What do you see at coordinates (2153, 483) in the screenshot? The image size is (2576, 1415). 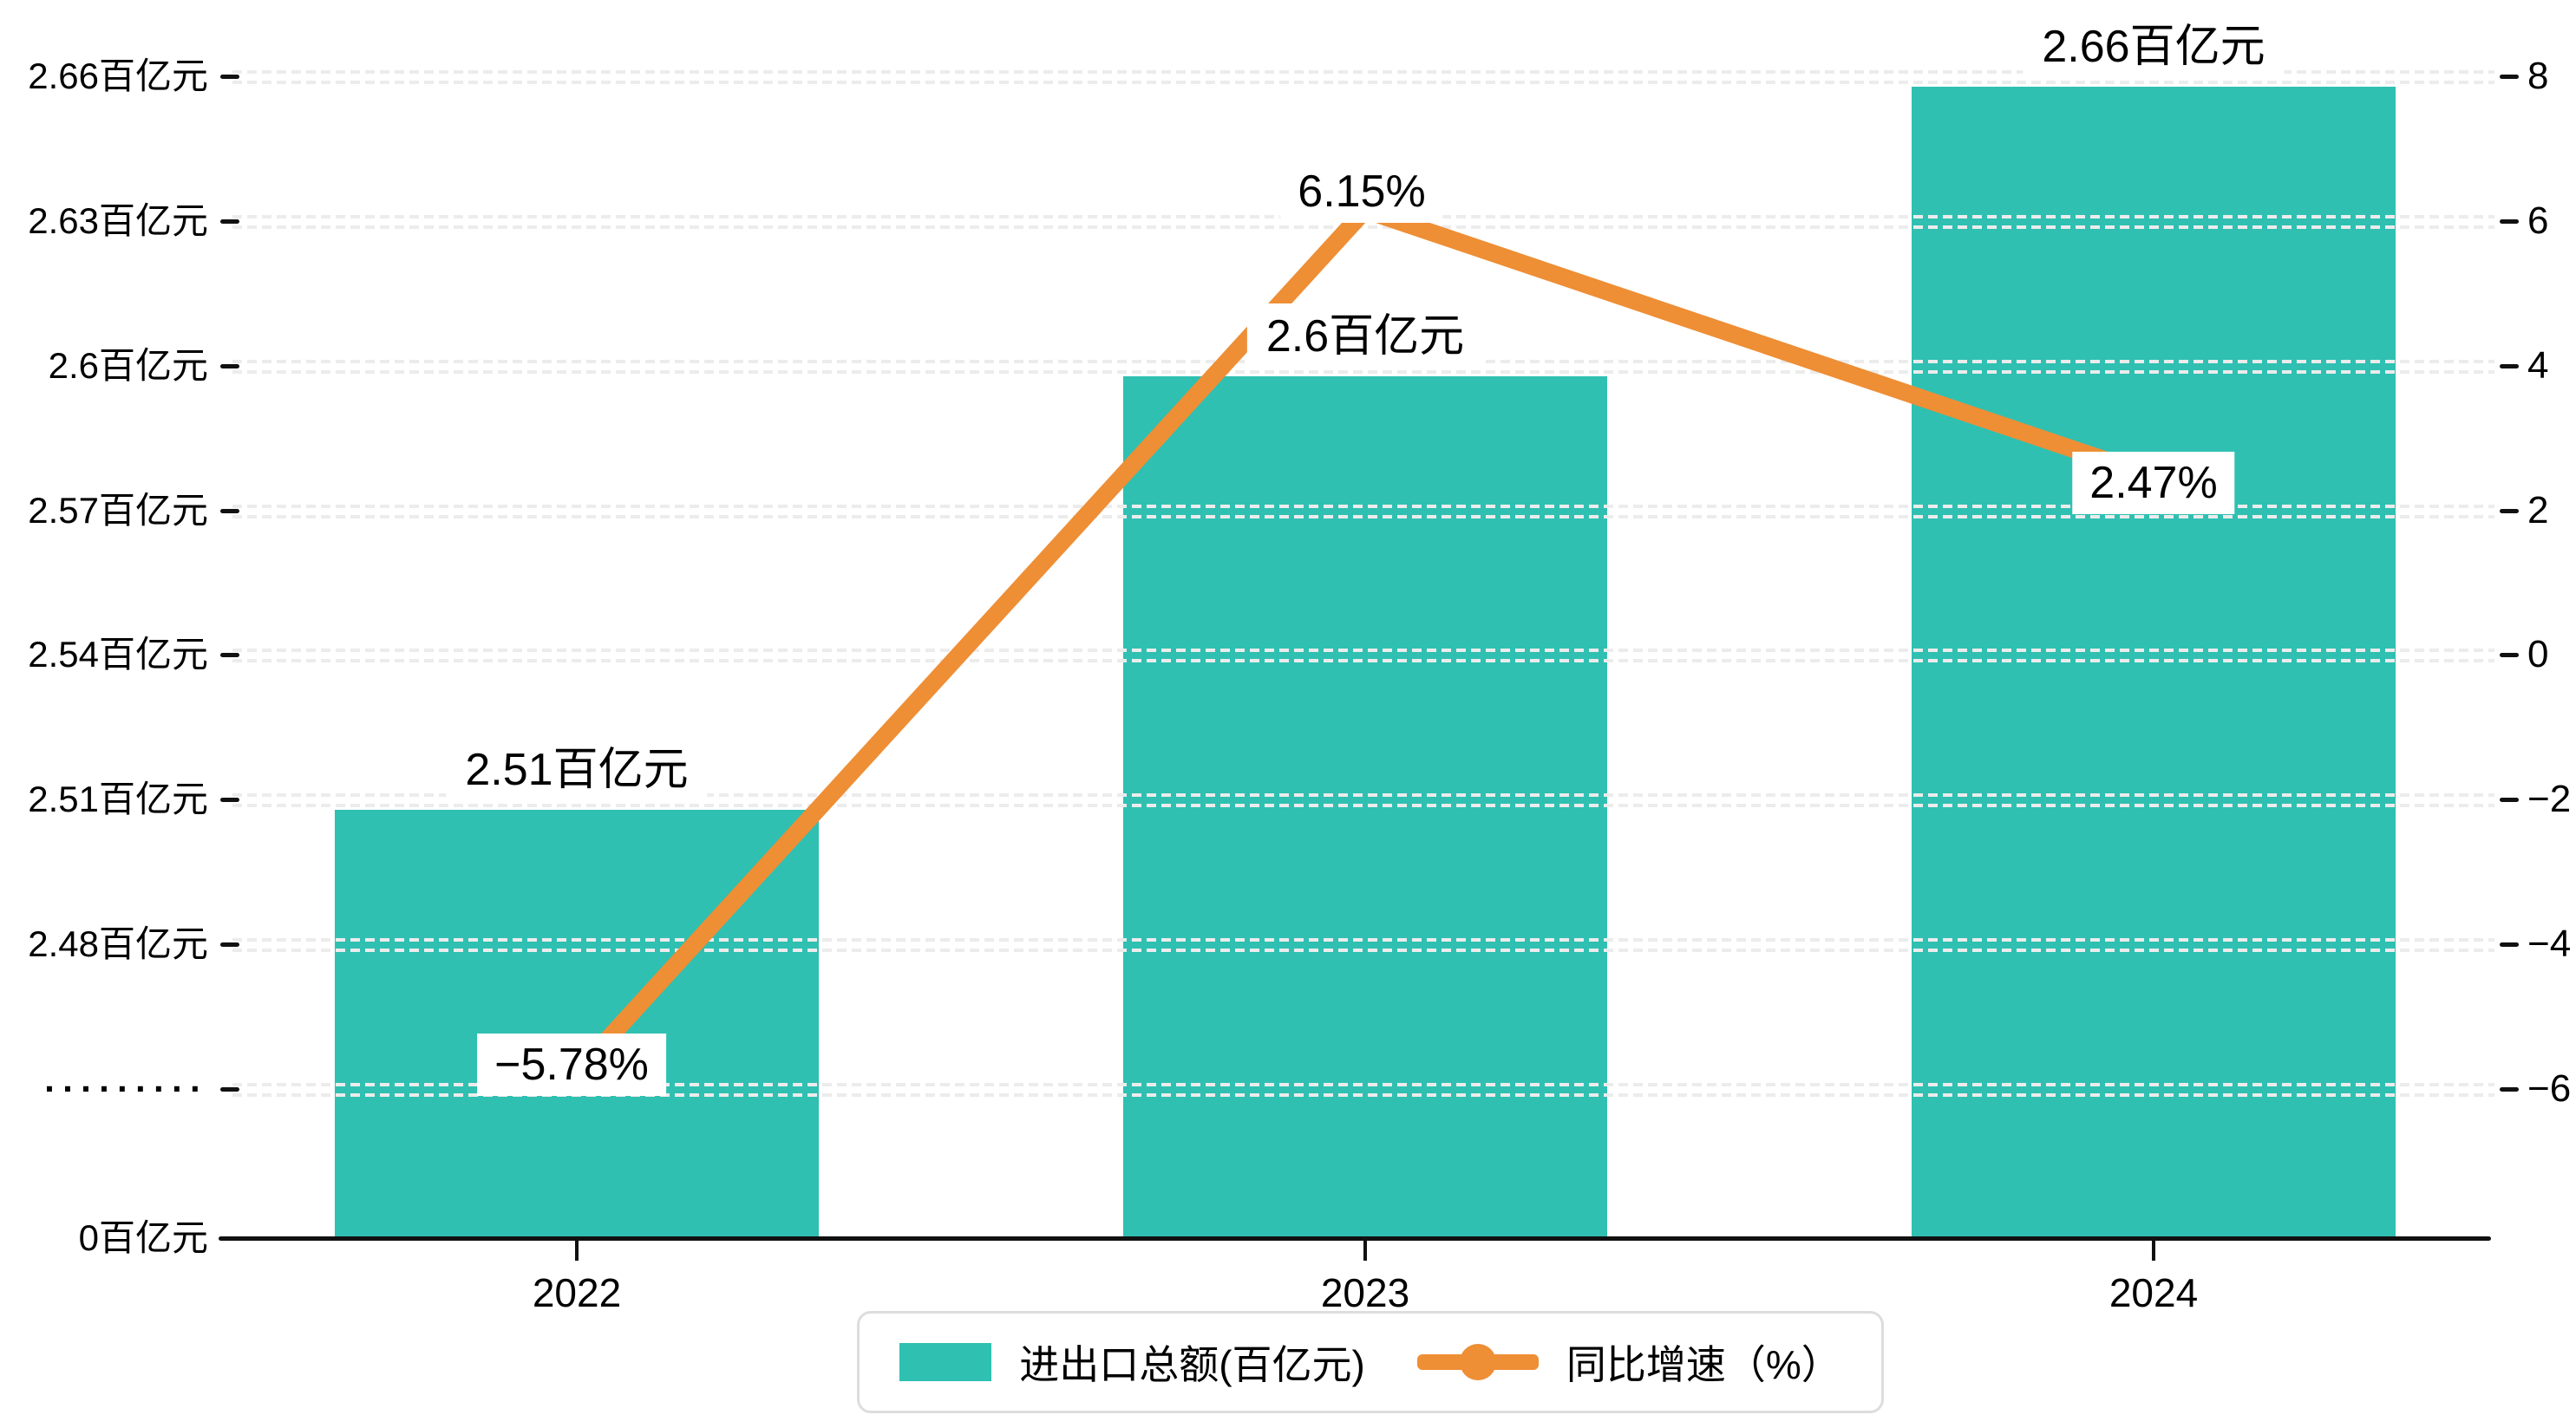 I see `growth-label-2024: 2.47%` at bounding box center [2153, 483].